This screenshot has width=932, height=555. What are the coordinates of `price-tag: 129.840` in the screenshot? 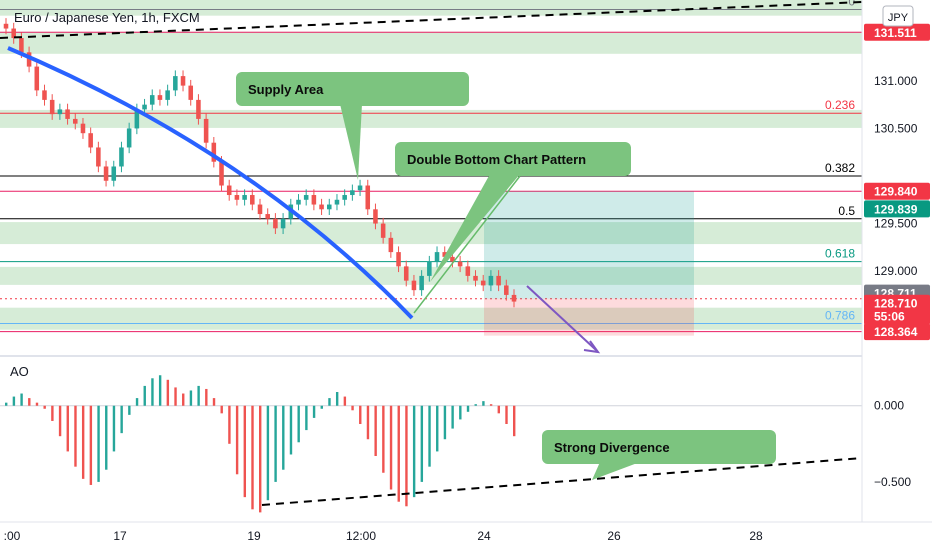 It's located at (897, 191).